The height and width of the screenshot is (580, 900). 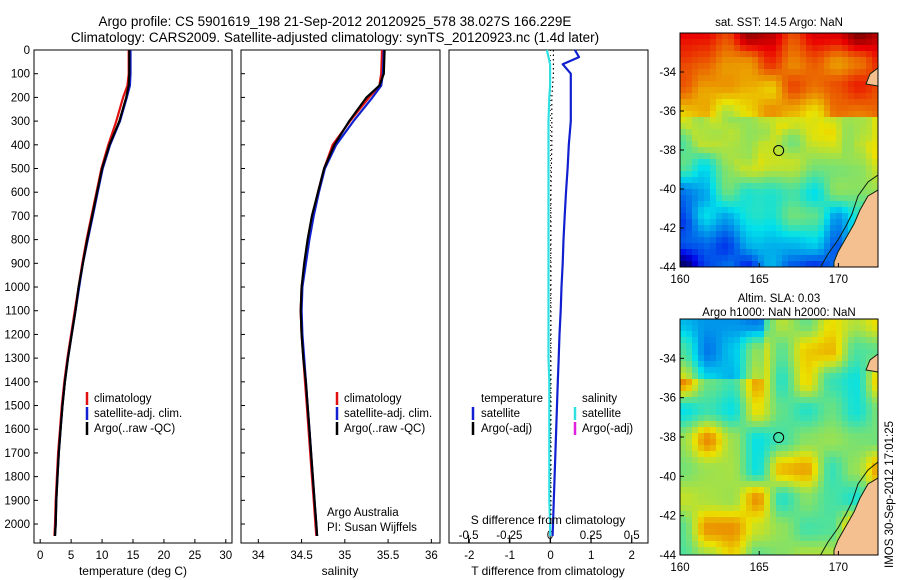 I want to click on x-tick-label: 25, so click(x=194, y=556).